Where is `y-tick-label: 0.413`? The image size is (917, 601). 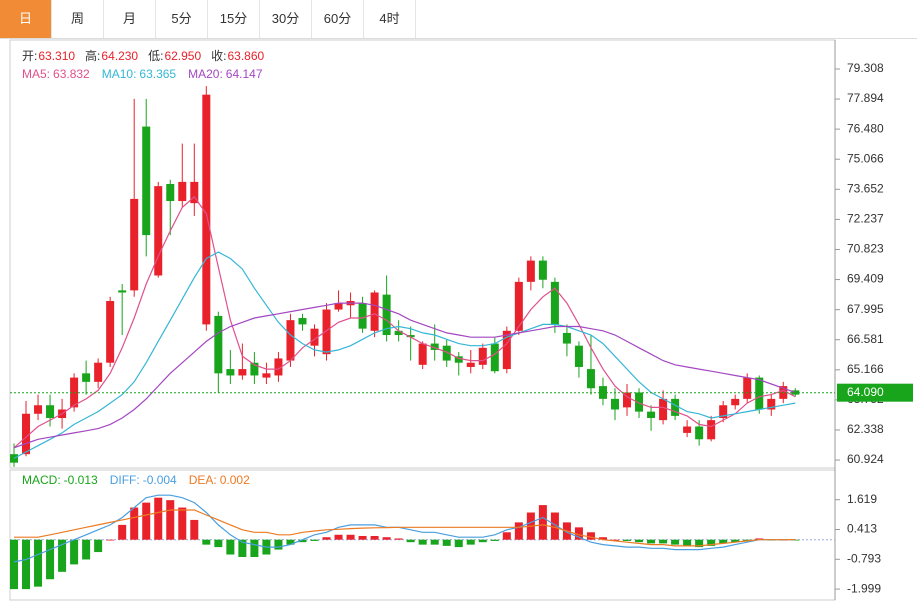 y-tick-label: 0.413 is located at coordinates (862, 529).